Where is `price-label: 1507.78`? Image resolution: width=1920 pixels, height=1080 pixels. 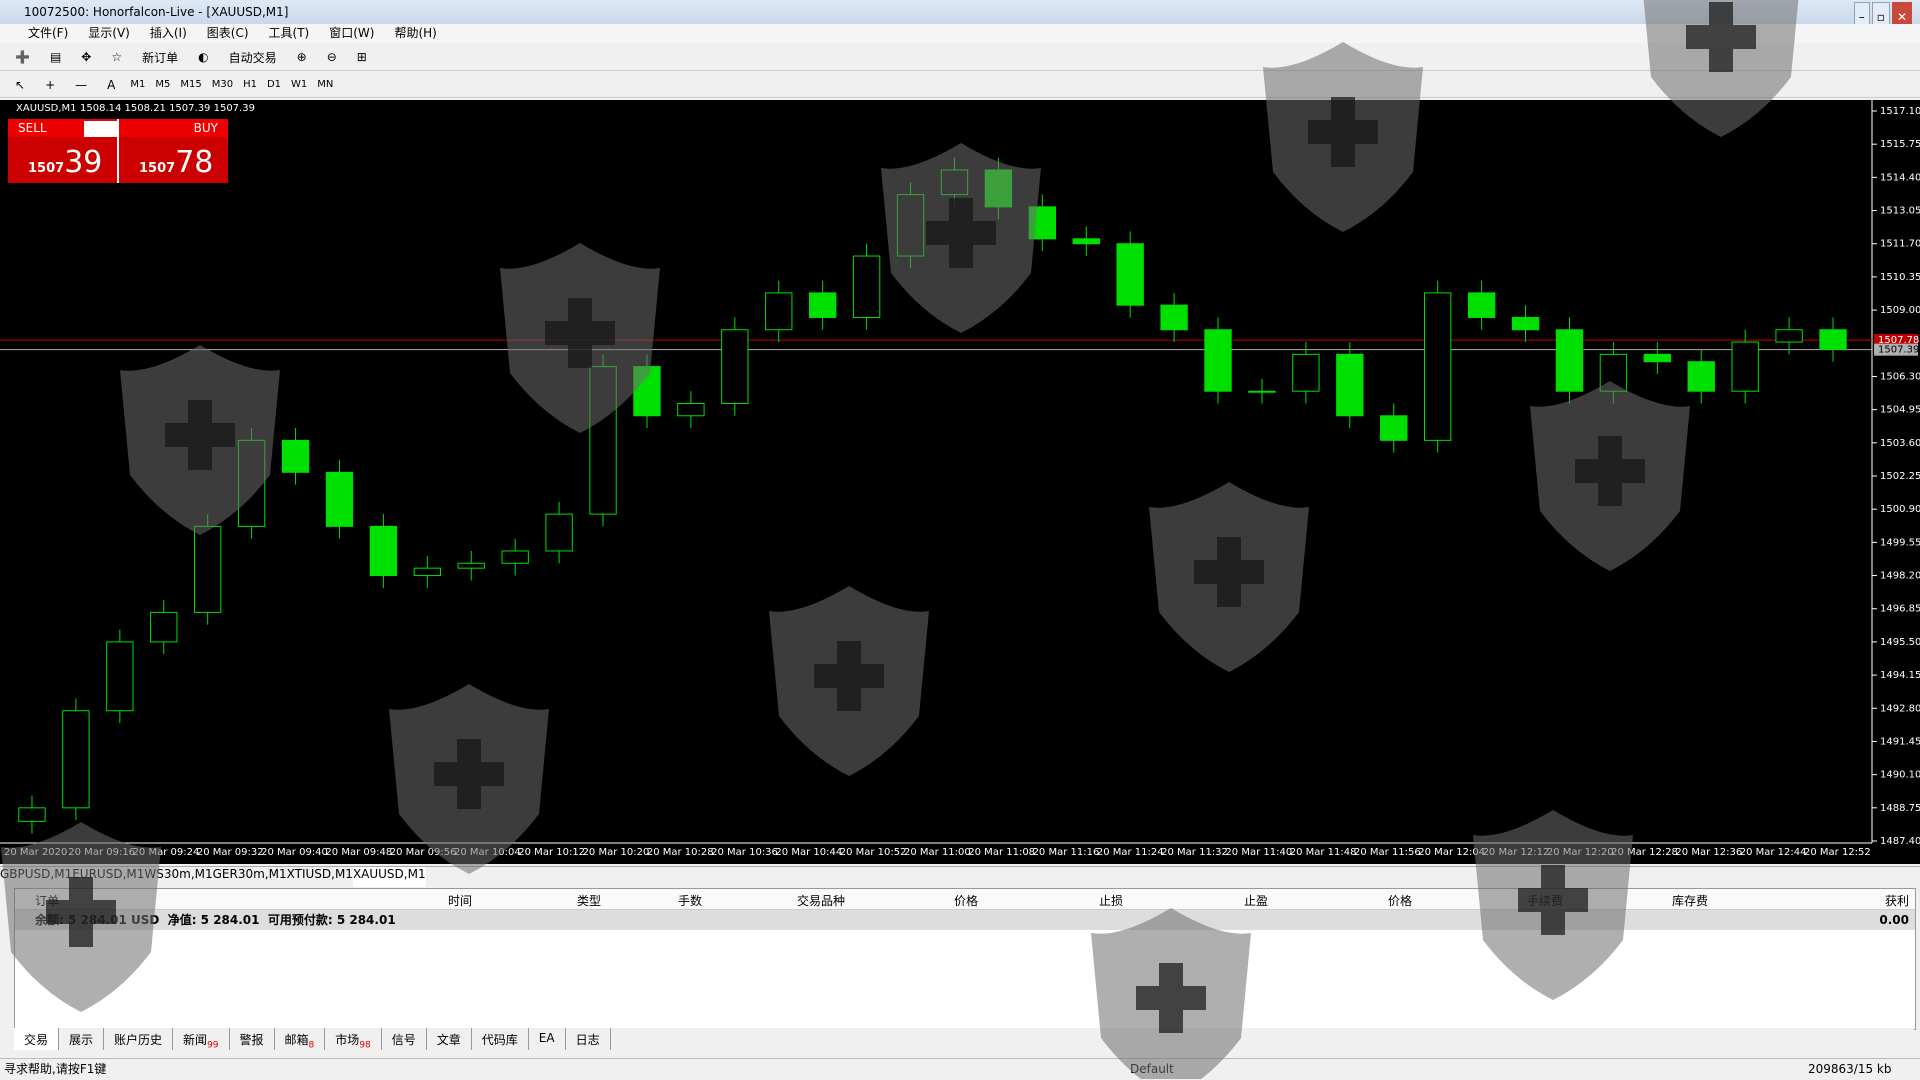 price-label: 1507.78 is located at coordinates (1898, 340).